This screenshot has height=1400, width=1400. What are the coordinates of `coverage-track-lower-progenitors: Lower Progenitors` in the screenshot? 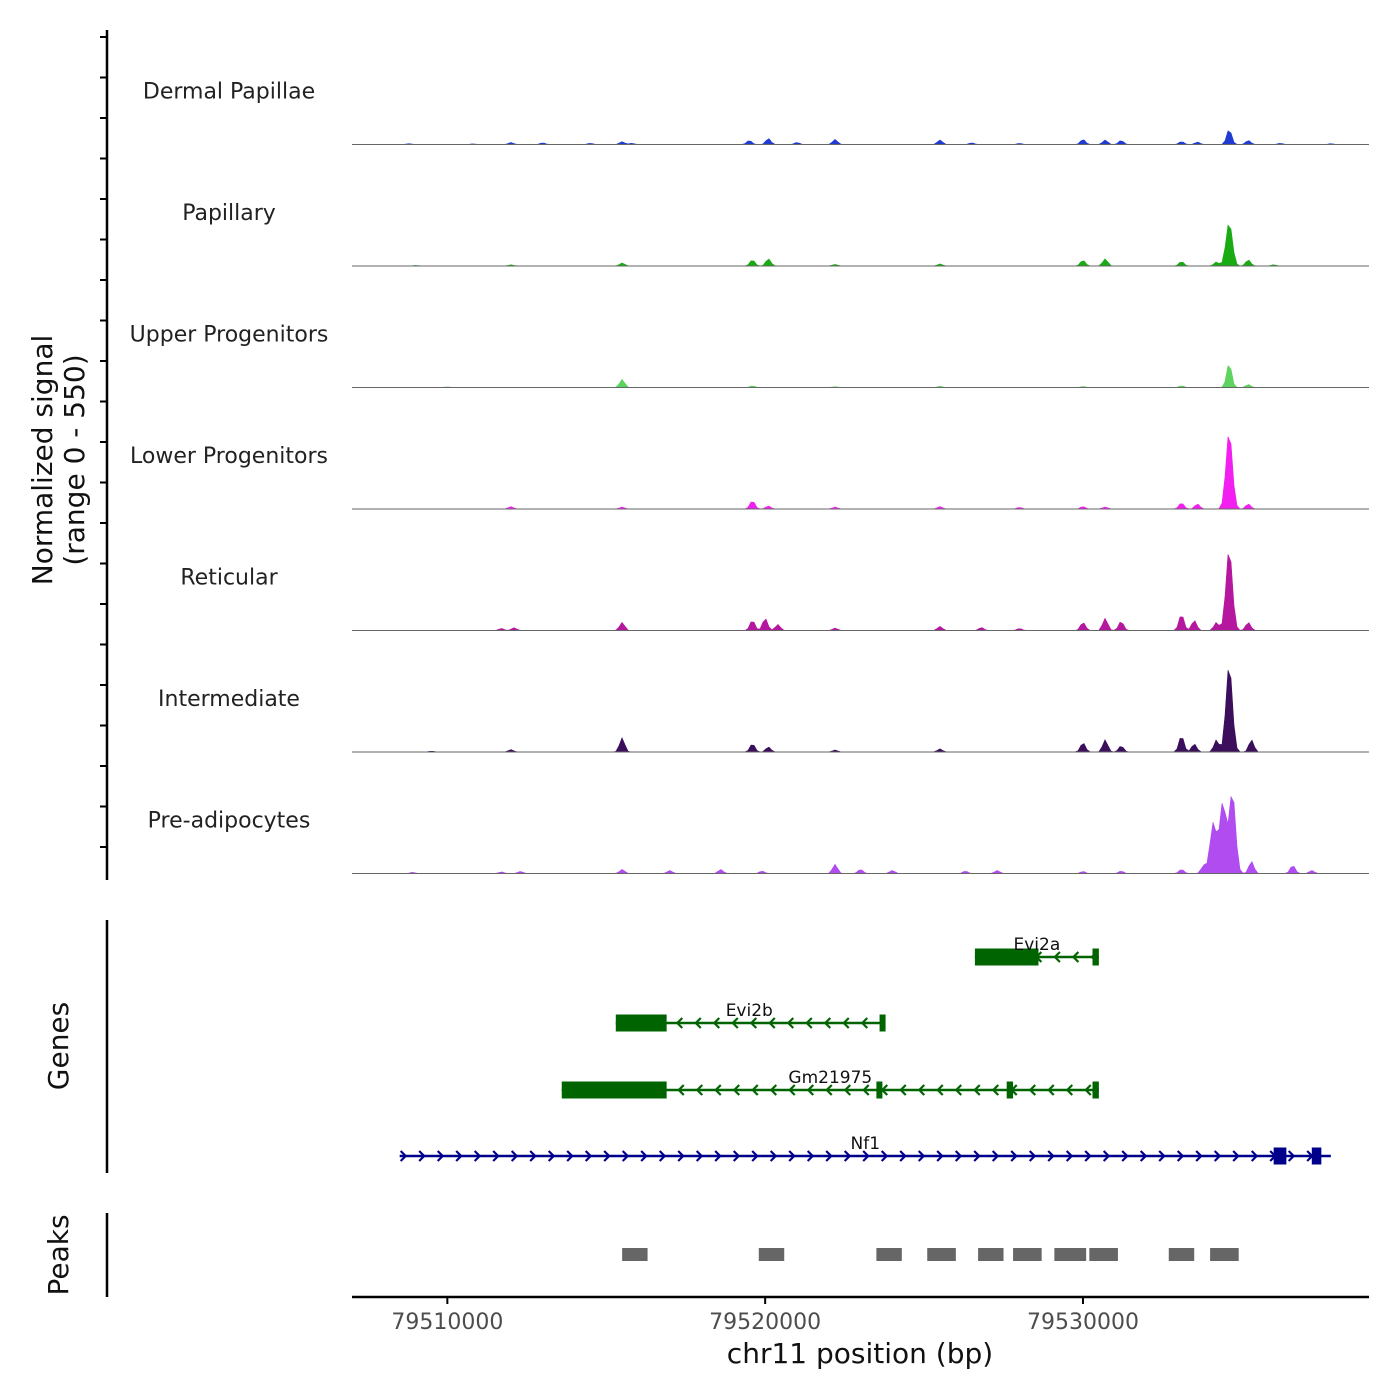 It's located at (749, 473).